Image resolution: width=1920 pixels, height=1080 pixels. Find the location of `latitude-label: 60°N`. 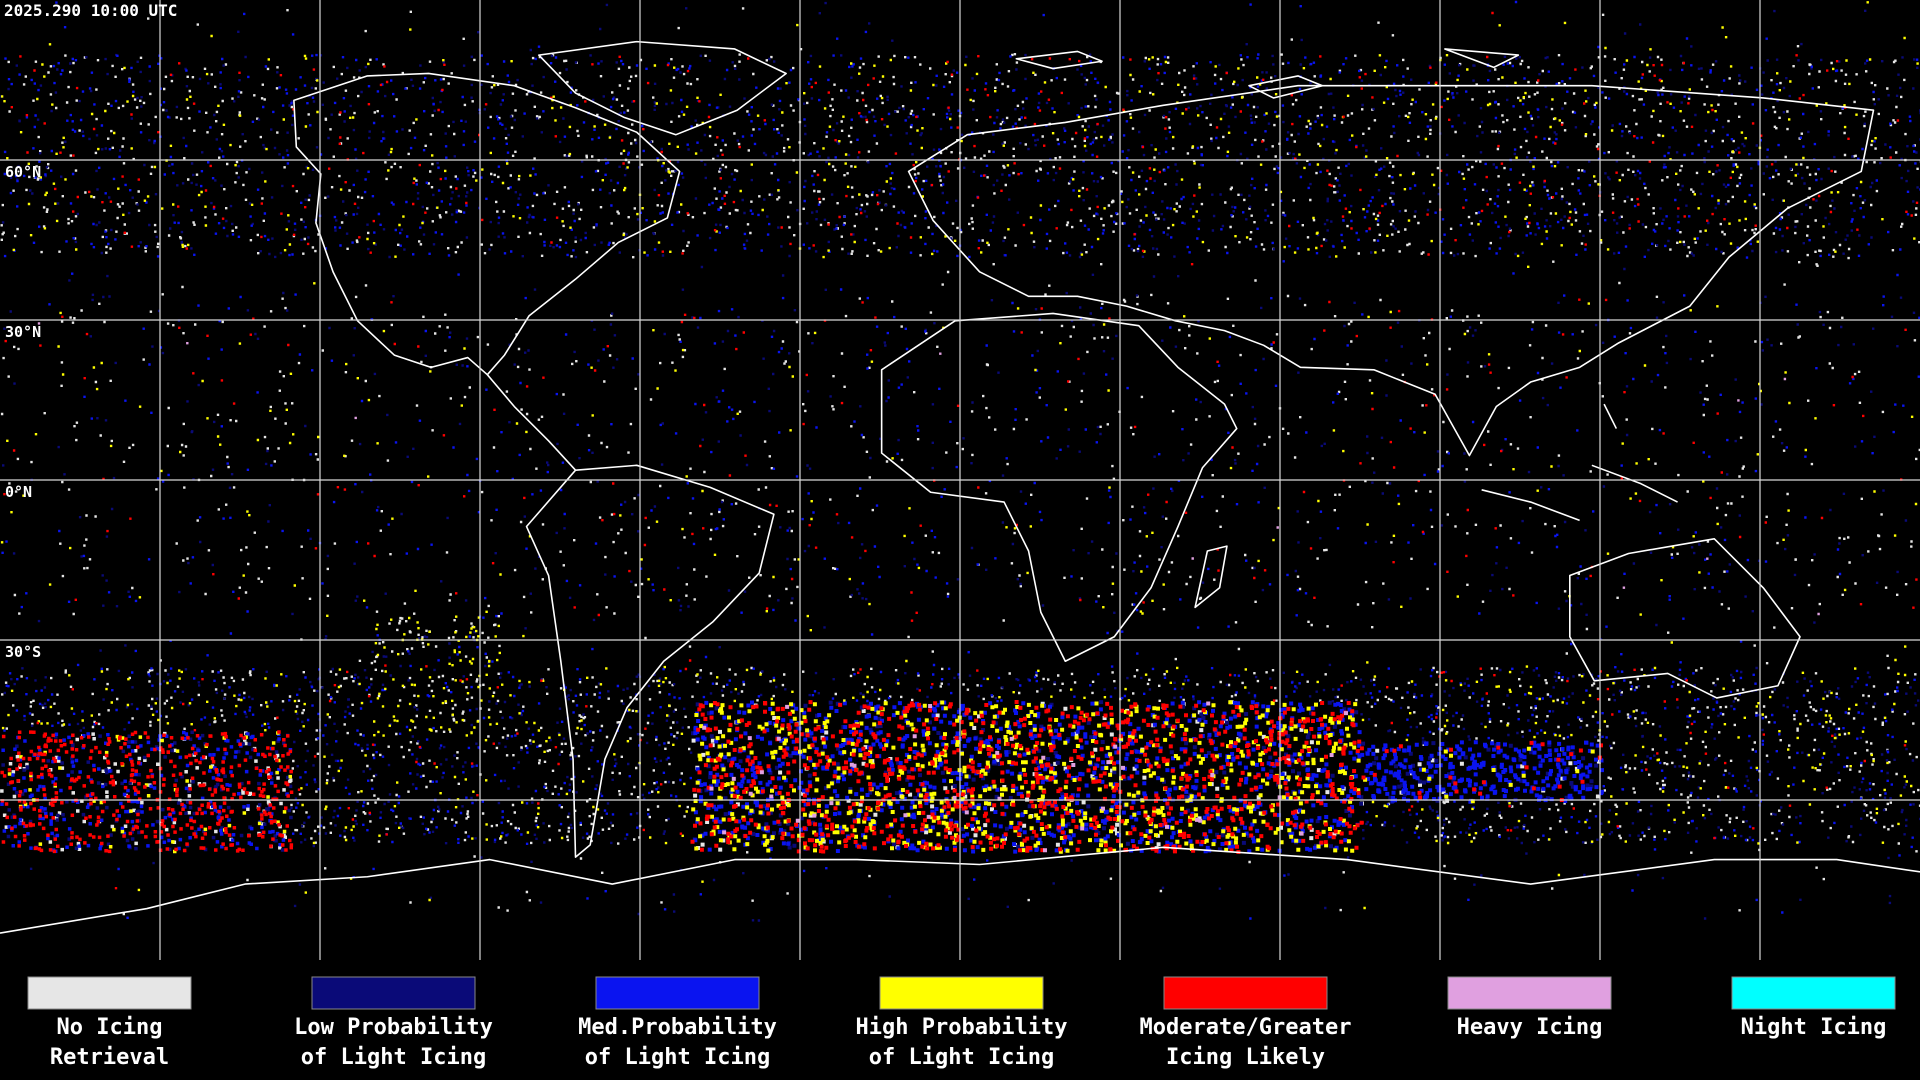

latitude-label: 60°N is located at coordinates (23, 172).